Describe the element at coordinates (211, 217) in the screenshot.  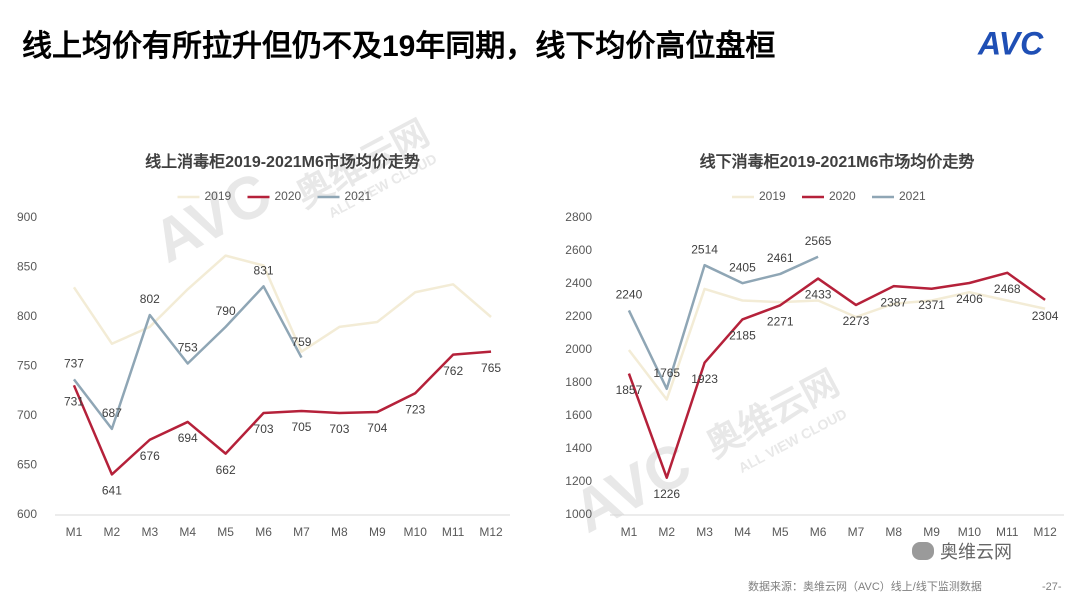
I see `watermark-logo: AVC` at that location.